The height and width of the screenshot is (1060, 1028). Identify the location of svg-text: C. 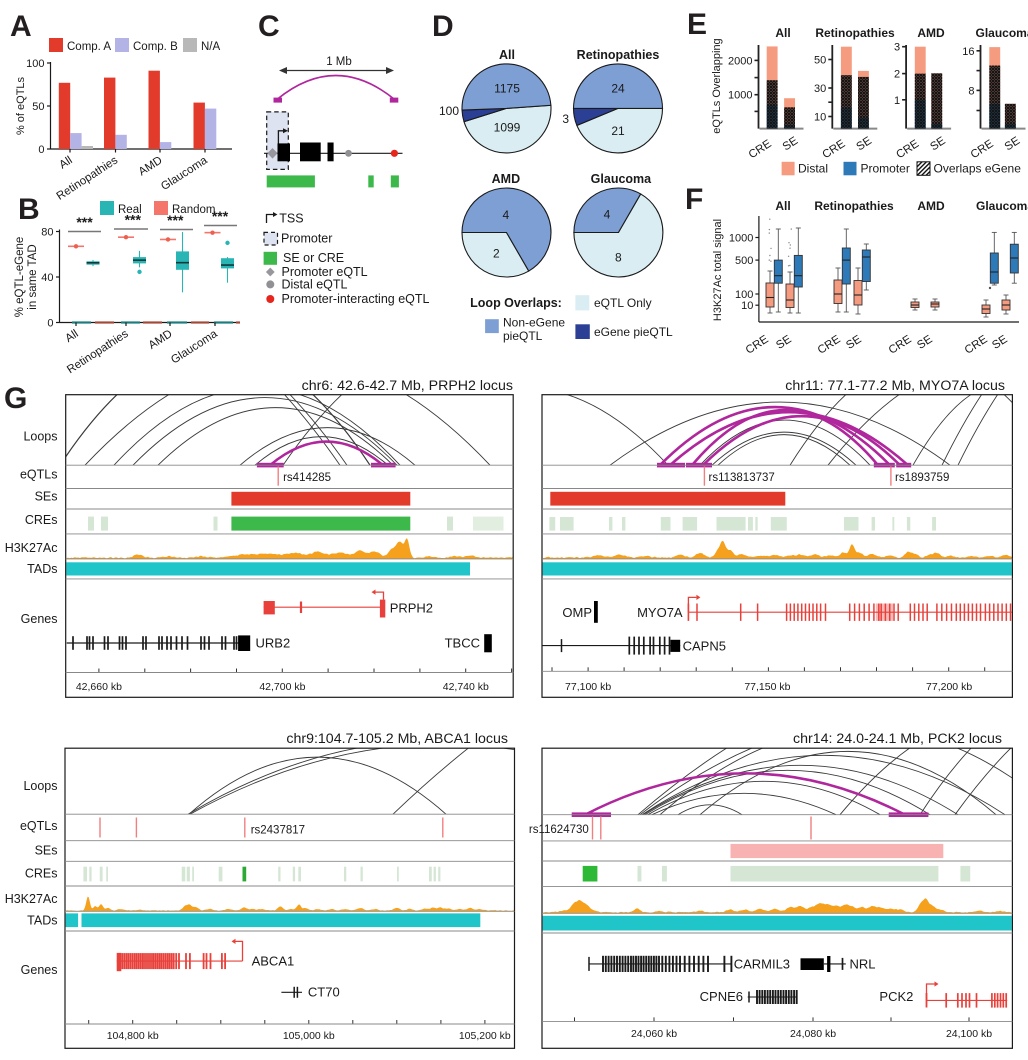
(269, 26).